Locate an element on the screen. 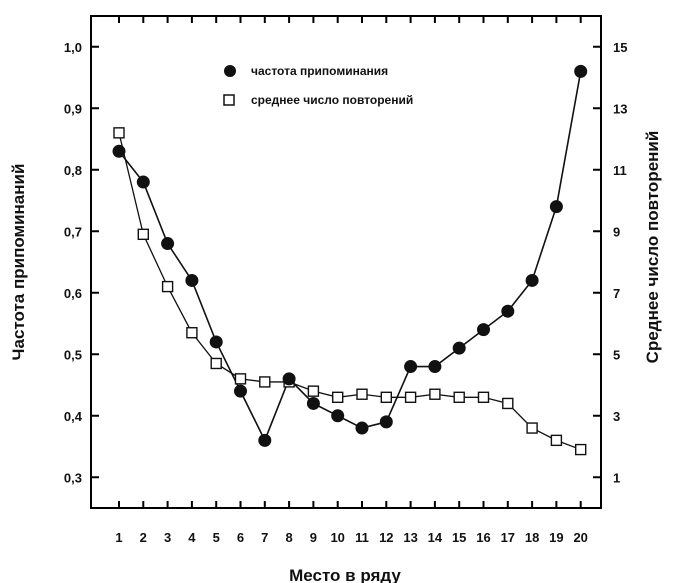 Image resolution: width=677 pixels, height=583 pixels. right-ticks is located at coordinates (597, 262).